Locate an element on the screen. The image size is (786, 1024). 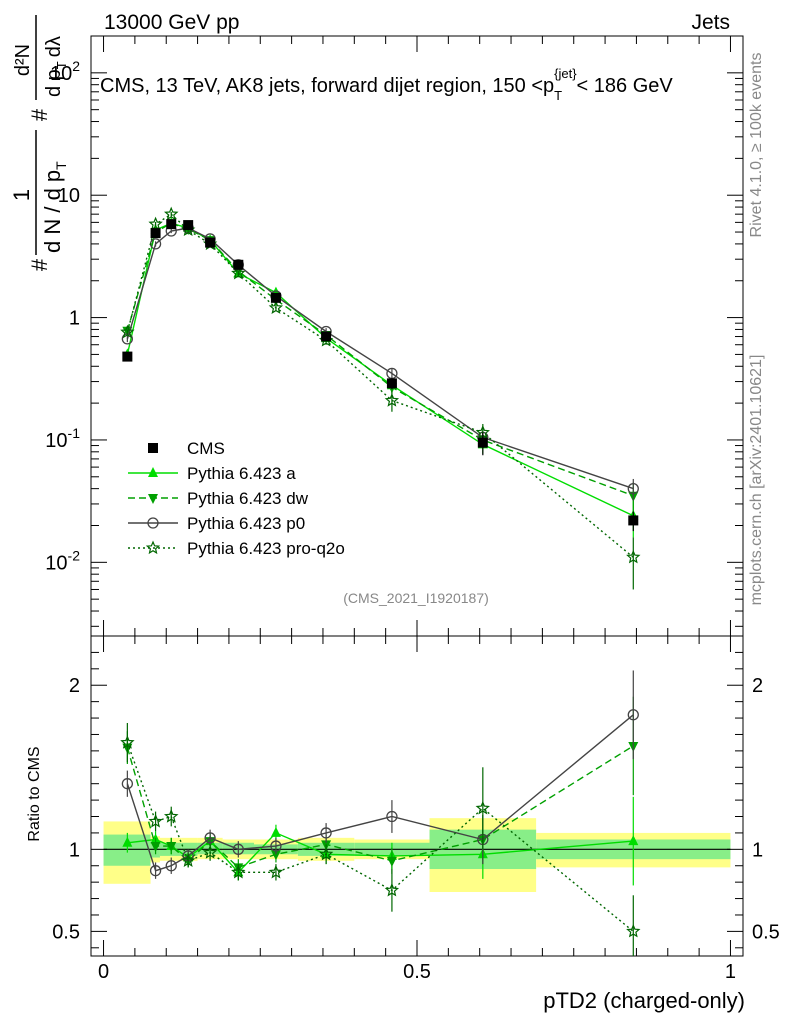
svg-text: d²N is located at coordinates (23, 60).